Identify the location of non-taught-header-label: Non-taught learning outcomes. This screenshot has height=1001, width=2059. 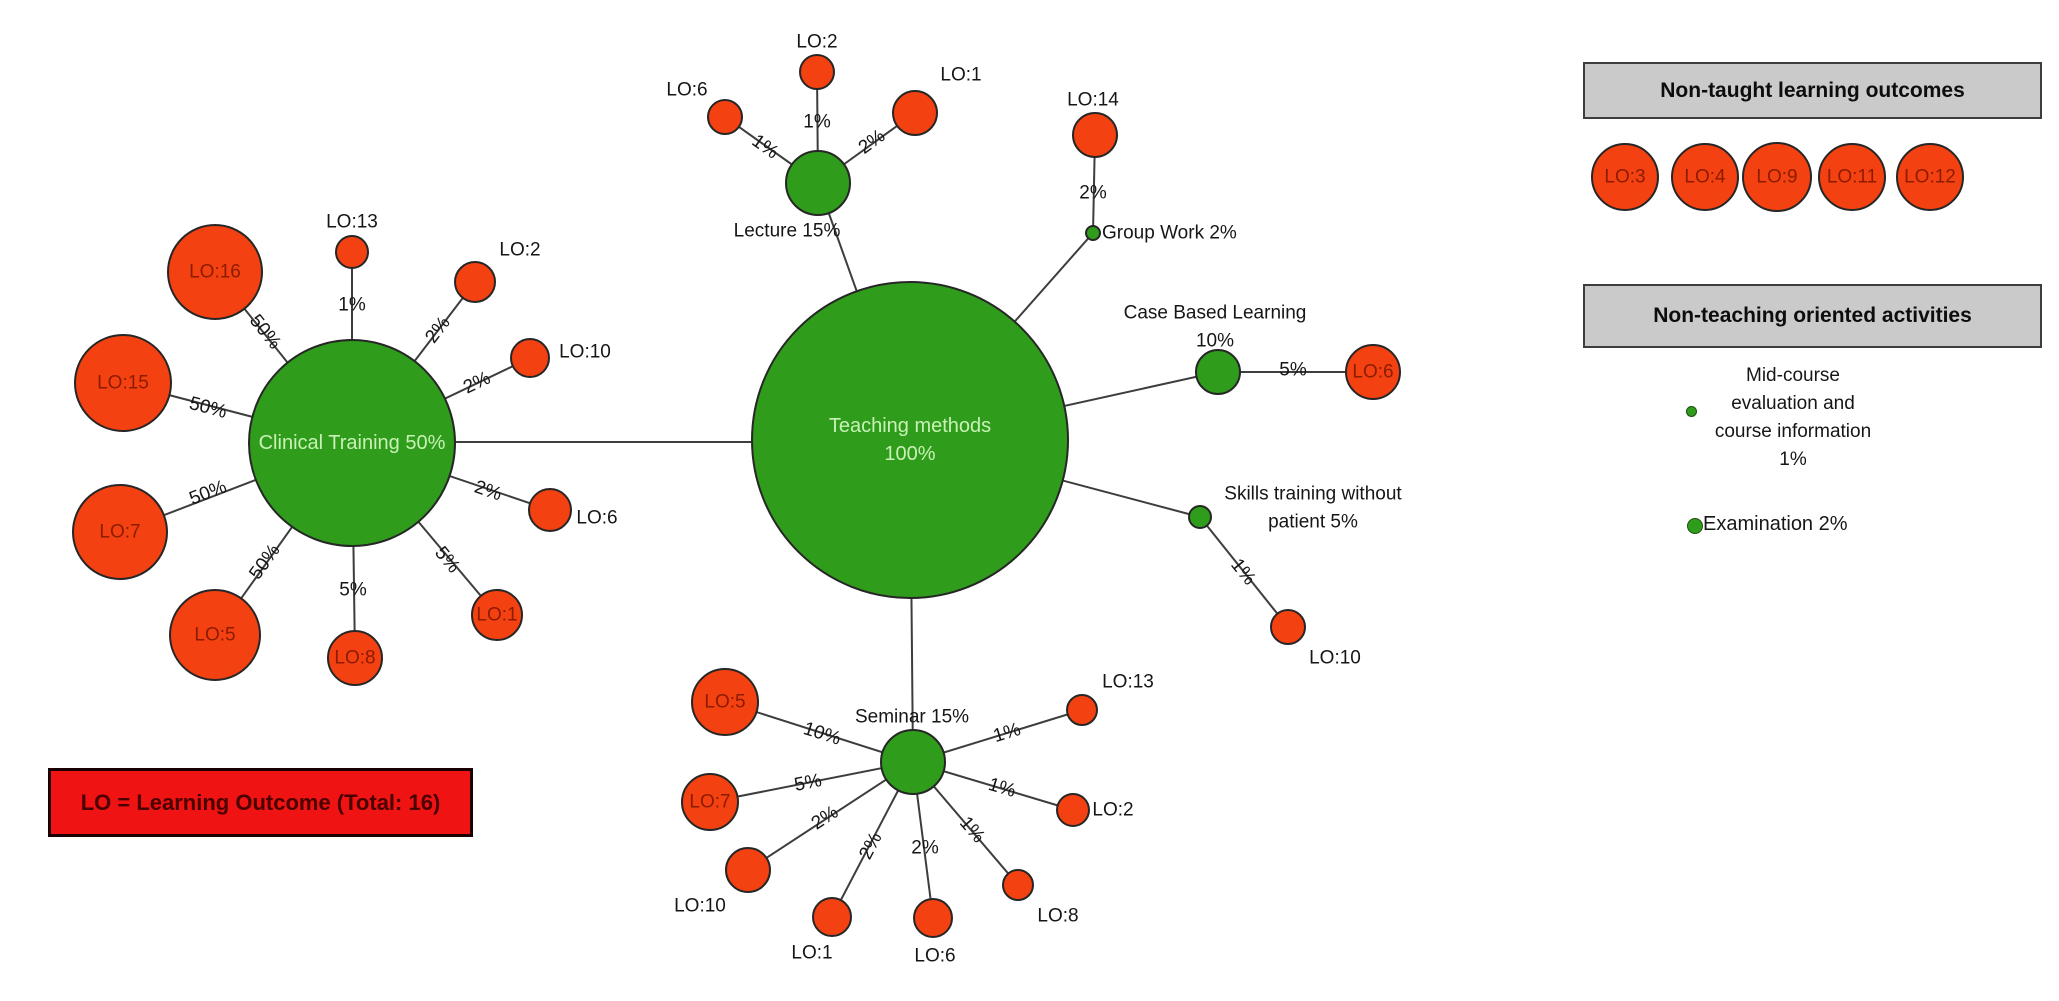
(1812, 90).